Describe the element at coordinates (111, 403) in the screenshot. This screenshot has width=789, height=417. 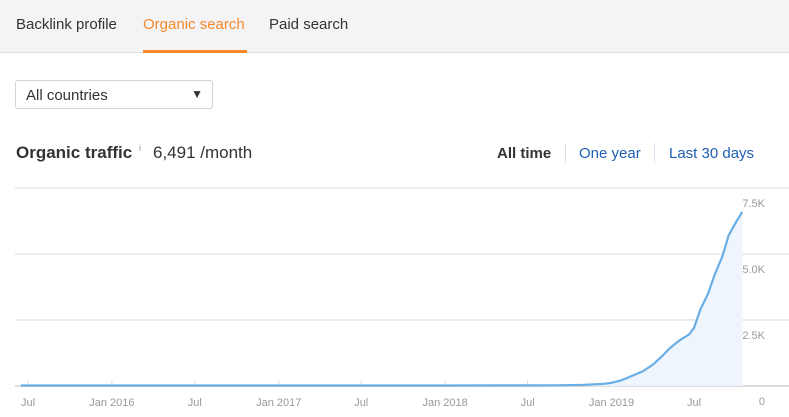
I see `x-tick-label: Jan 2016` at that location.